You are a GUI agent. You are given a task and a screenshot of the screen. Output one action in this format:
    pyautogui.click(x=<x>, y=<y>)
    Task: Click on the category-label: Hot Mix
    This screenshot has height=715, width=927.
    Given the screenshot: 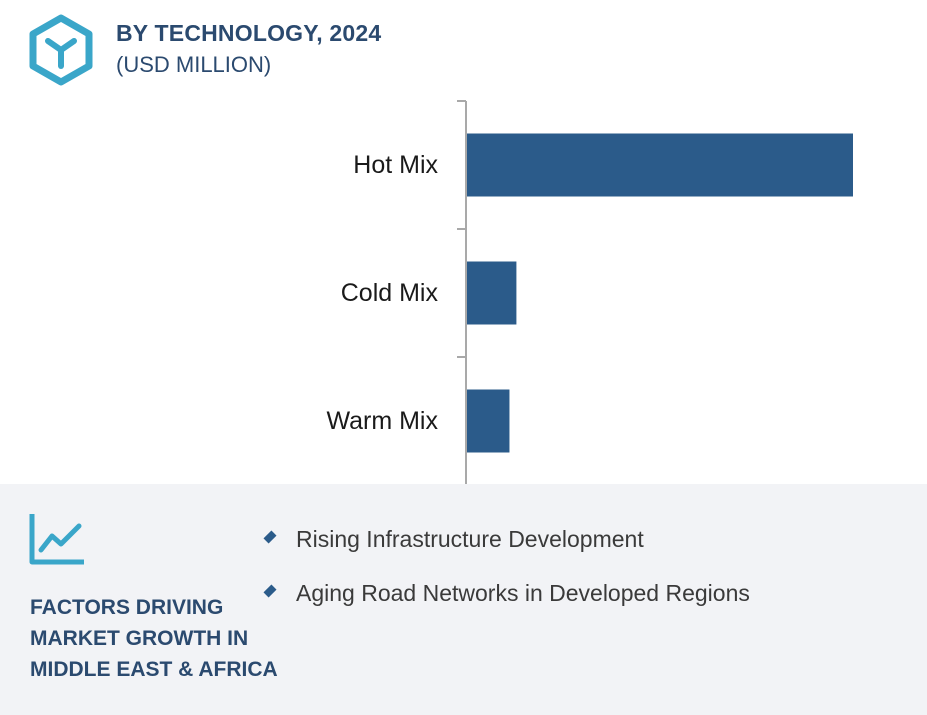 What is the action you would take?
    pyautogui.click(x=395, y=165)
    